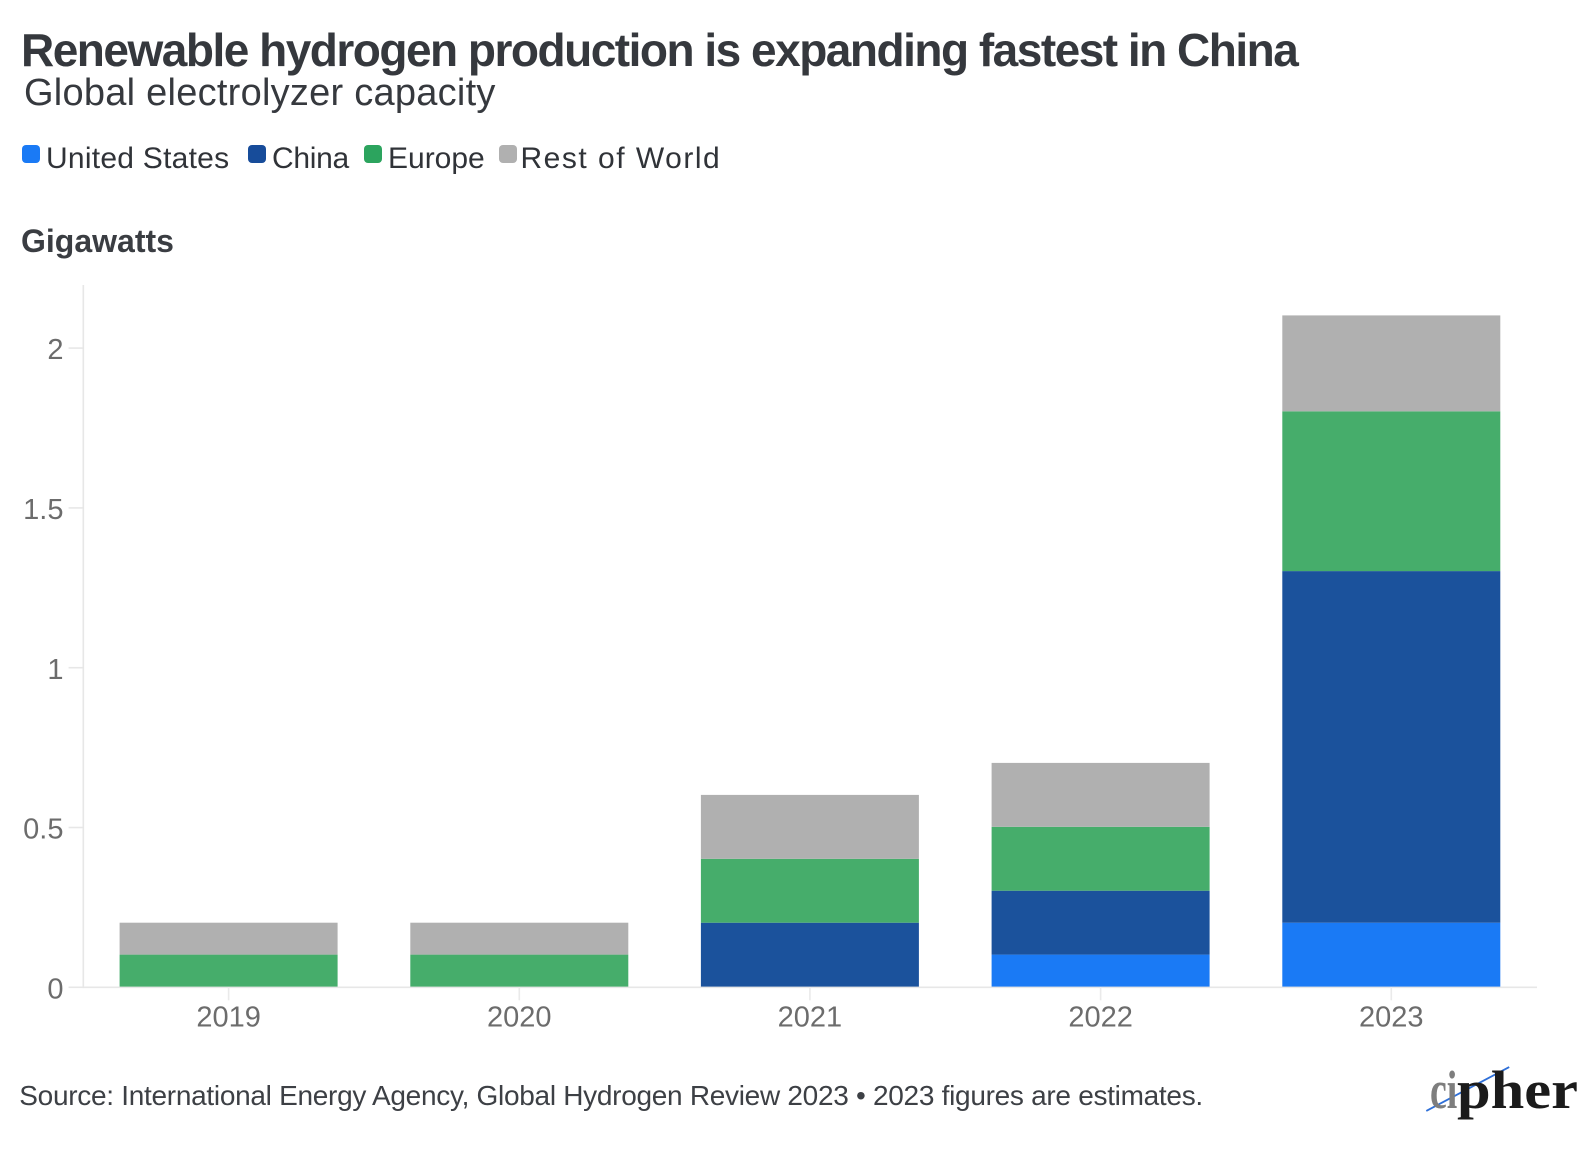  What do you see at coordinates (1391, 1017) in the screenshot?
I see `svg-text: 2023` at bounding box center [1391, 1017].